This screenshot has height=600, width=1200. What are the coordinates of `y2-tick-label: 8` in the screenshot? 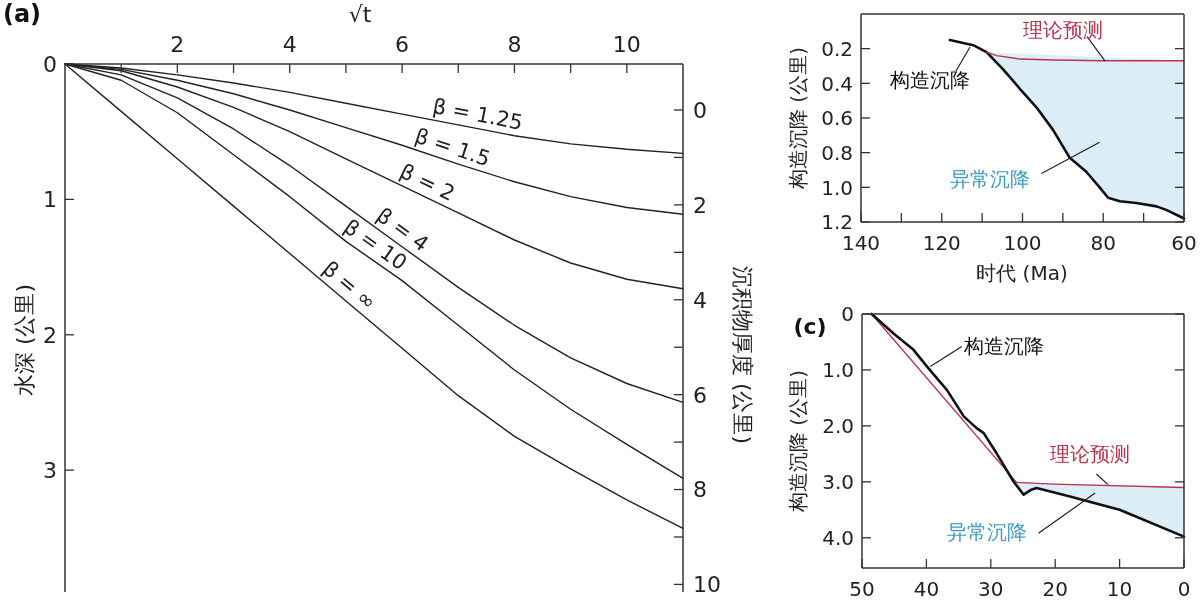 It's located at (700, 490).